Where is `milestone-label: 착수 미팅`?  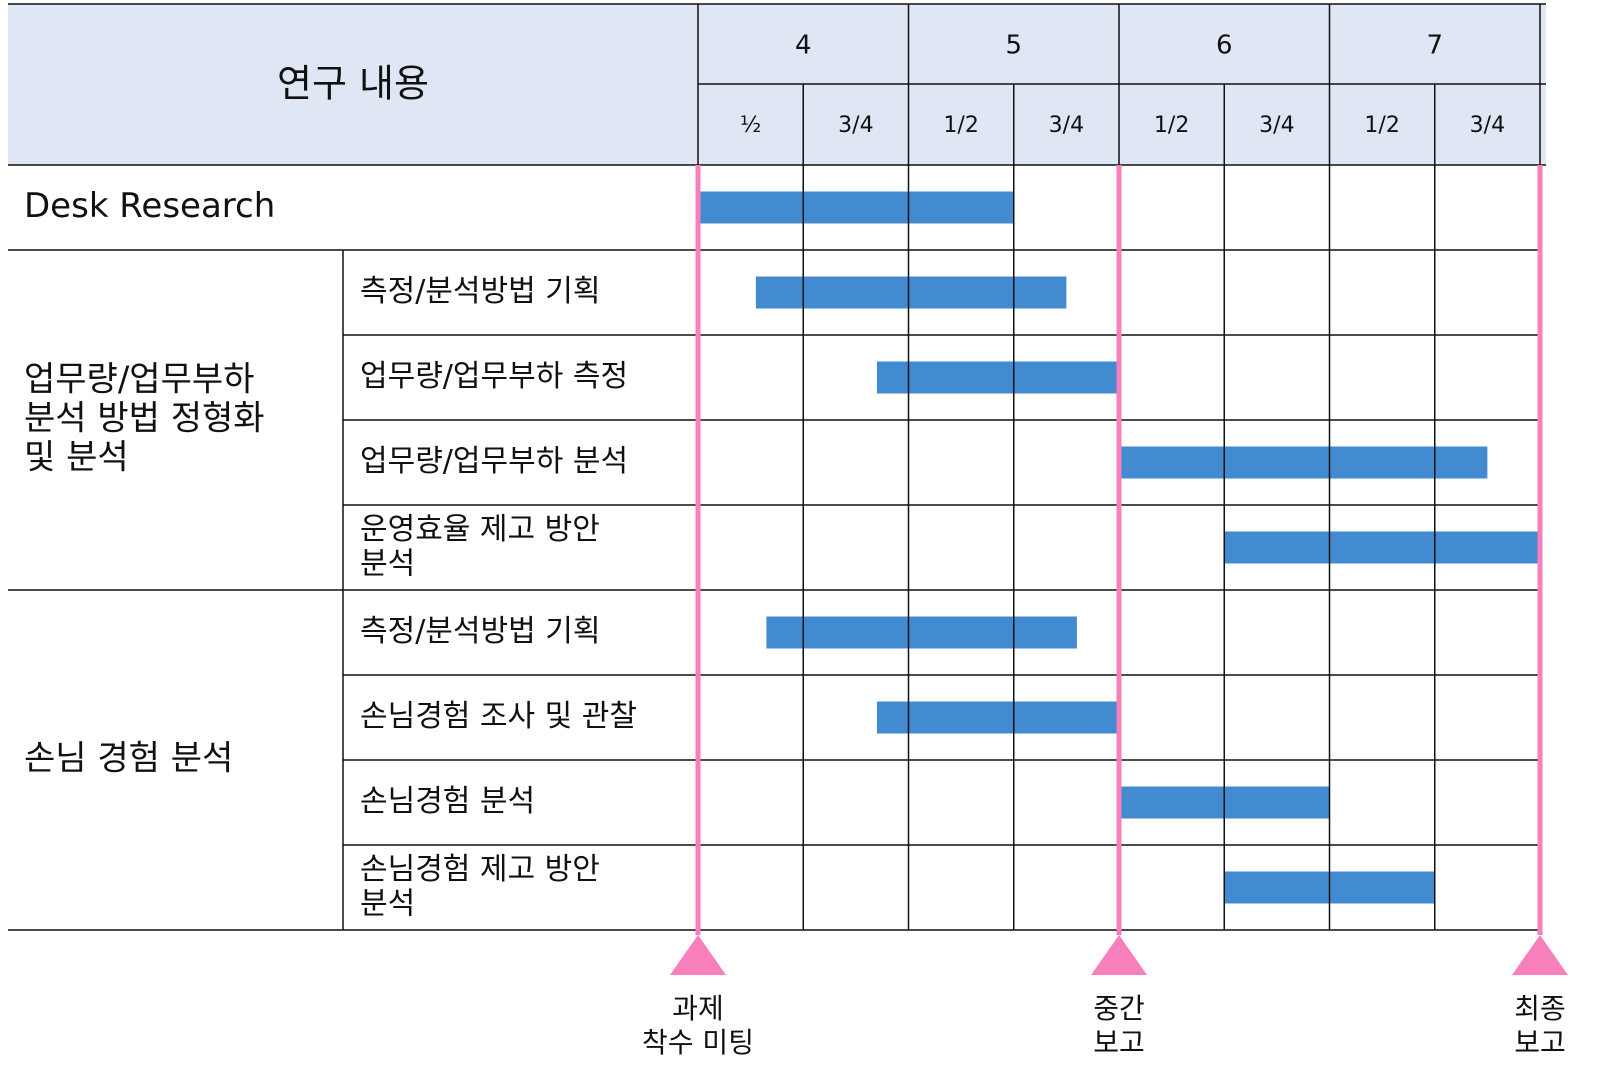 milestone-label: 착수 미팅 is located at coordinates (698, 1042).